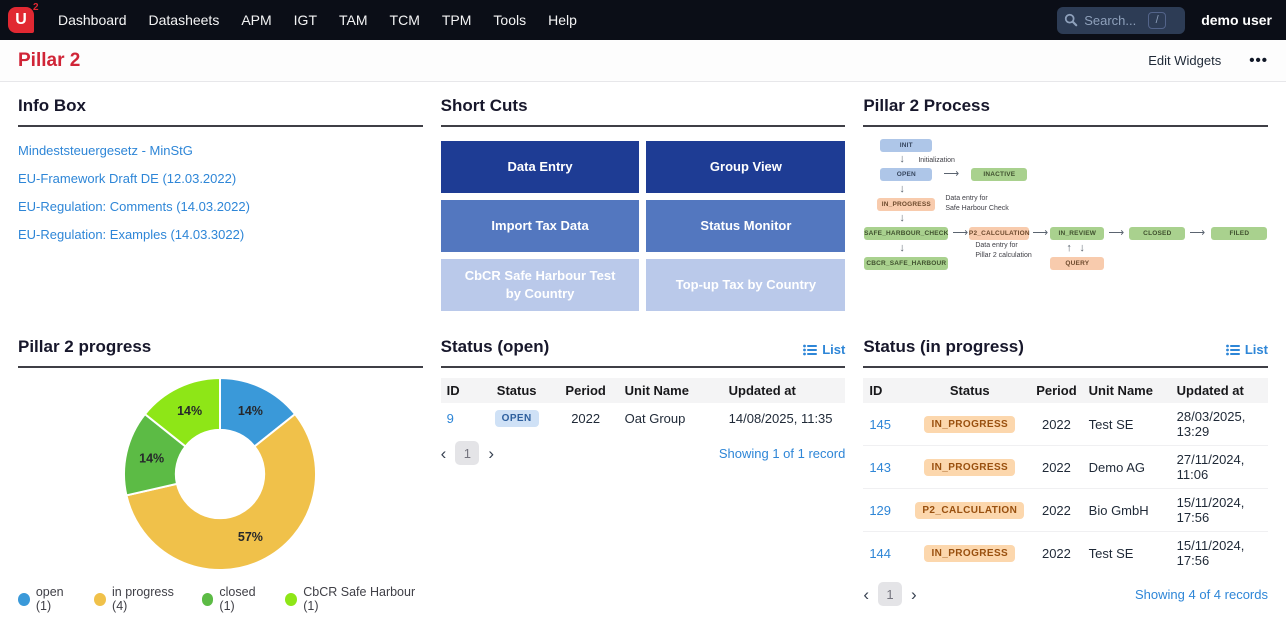 Image resolution: width=1286 pixels, height=631 pixels. I want to click on arrow-up-icon: ↑, so click(1069, 248).